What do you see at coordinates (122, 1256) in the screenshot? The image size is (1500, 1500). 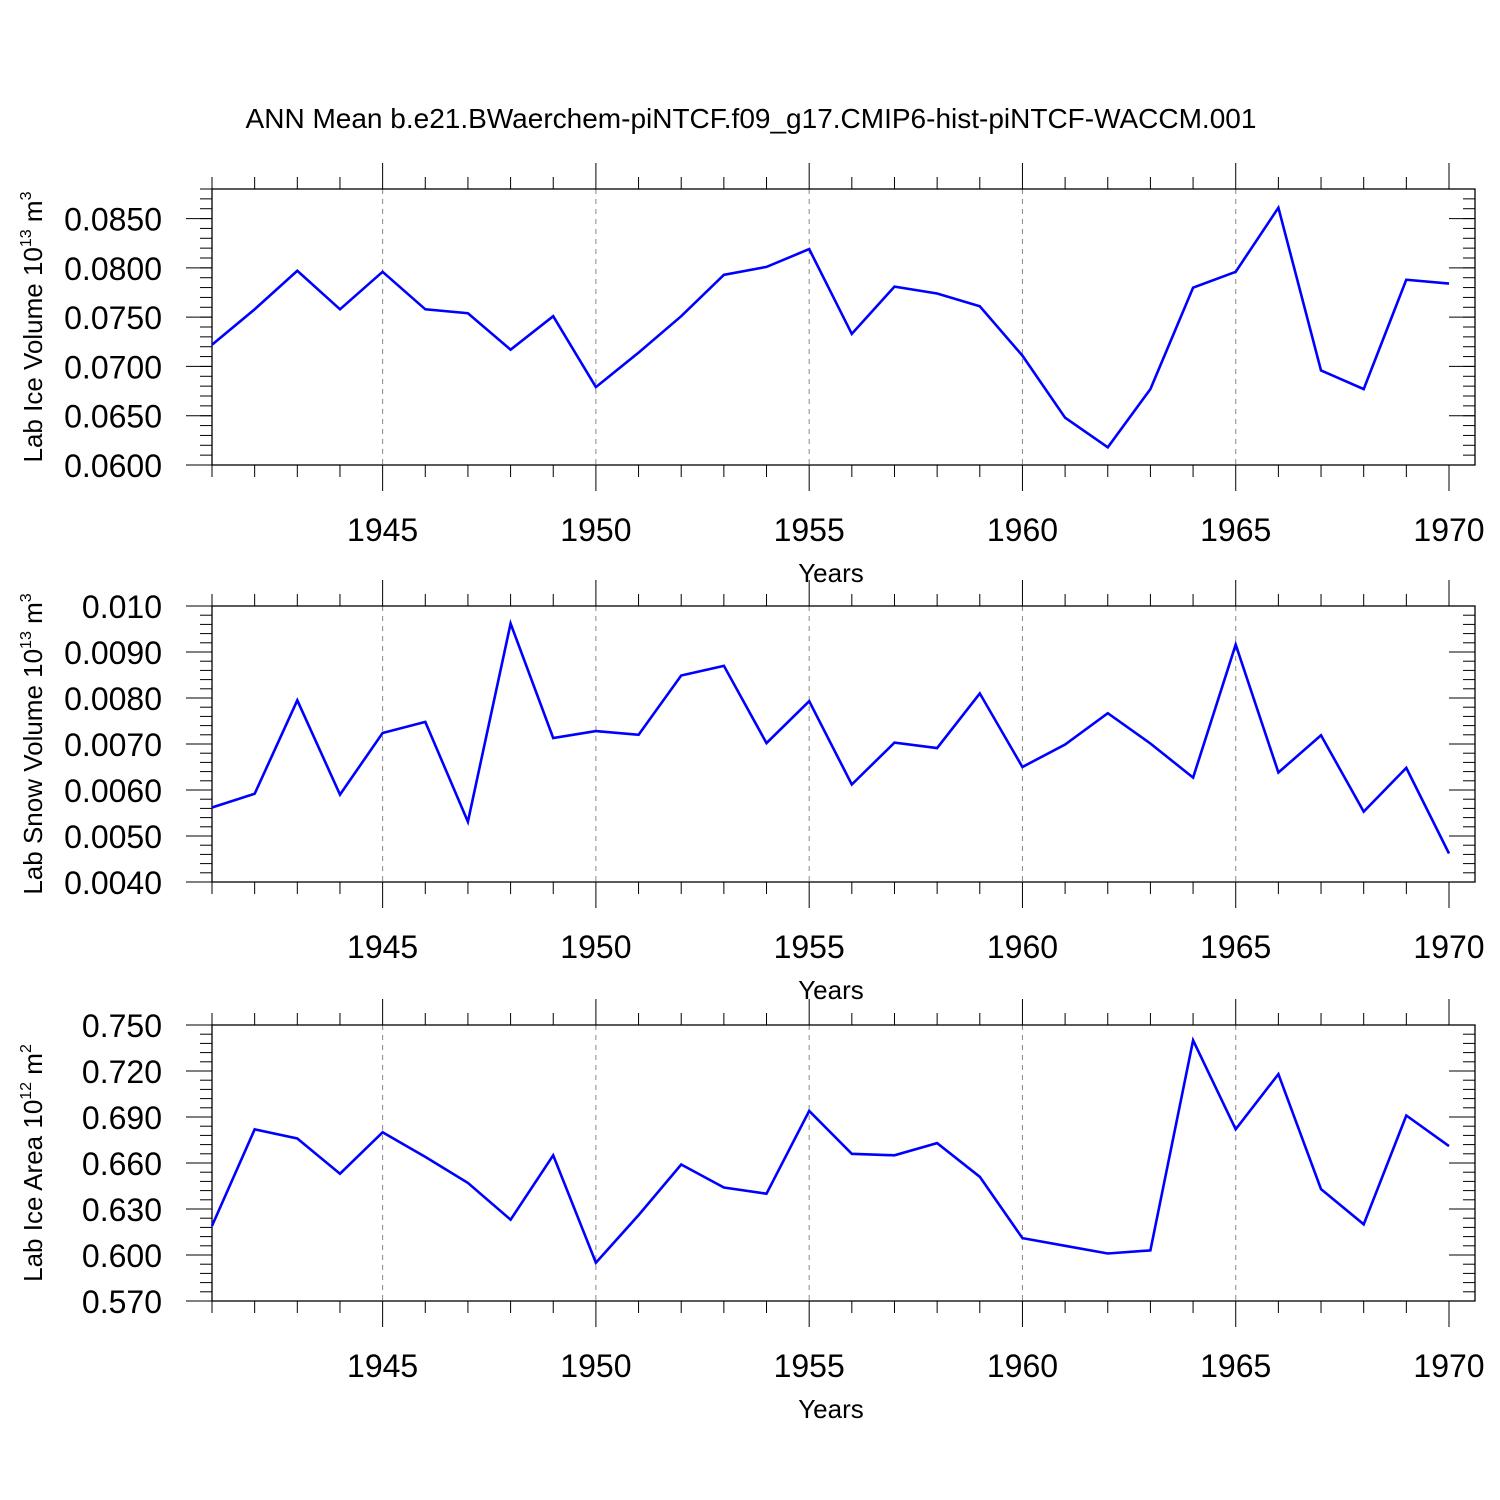 I see `y-tick-label: 0.600` at bounding box center [122, 1256].